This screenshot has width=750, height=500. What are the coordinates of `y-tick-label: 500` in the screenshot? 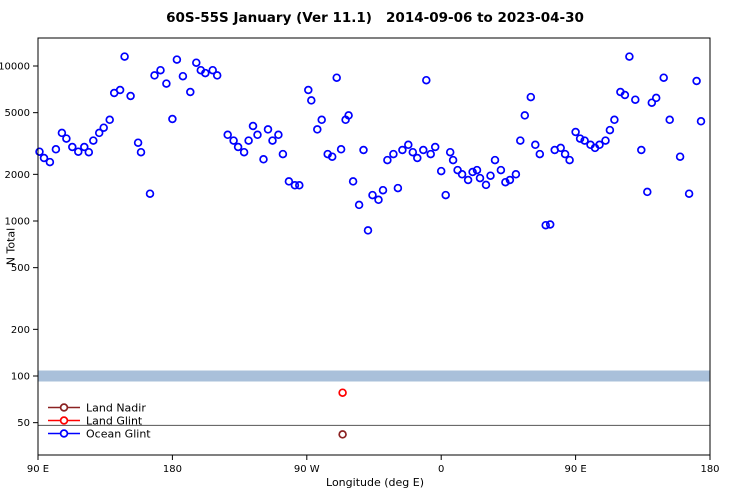 It's located at (20, 268).